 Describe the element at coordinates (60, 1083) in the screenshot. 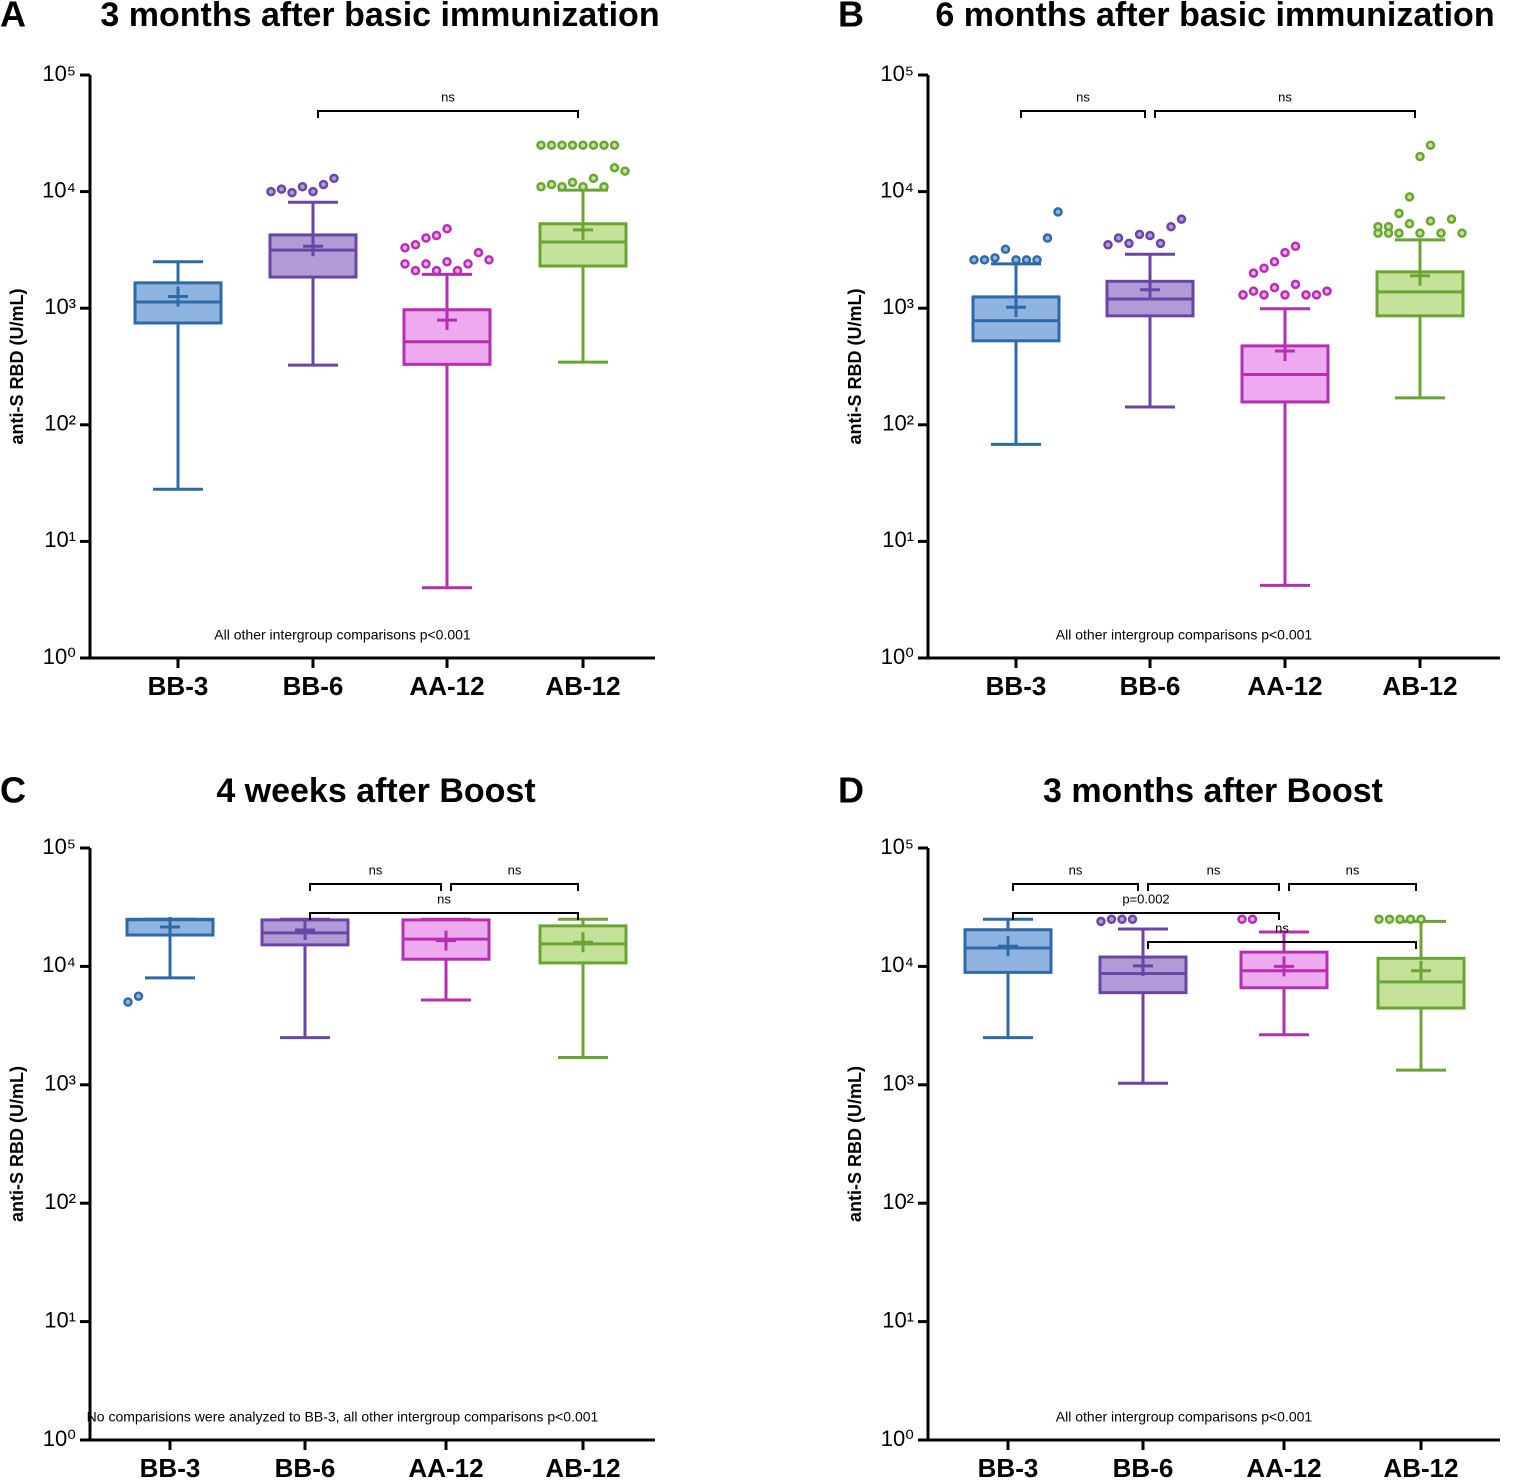

I see `y-tick-label: 10³` at that location.